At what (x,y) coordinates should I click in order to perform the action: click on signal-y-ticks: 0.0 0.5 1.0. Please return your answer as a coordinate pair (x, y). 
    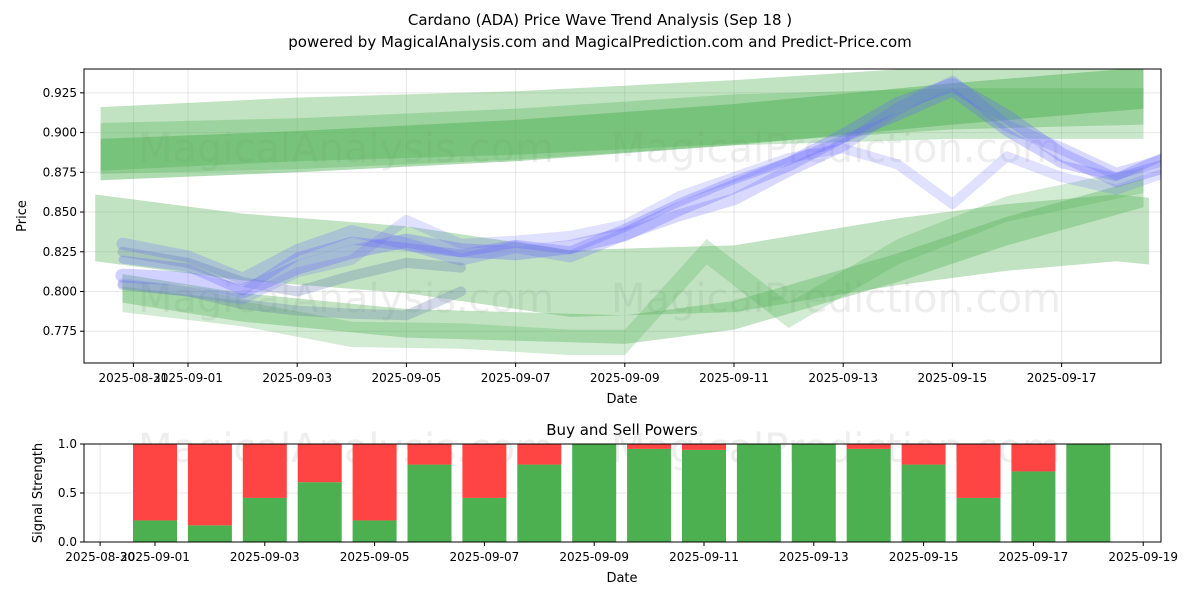
    Looking at the image, I should click on (71, 493).